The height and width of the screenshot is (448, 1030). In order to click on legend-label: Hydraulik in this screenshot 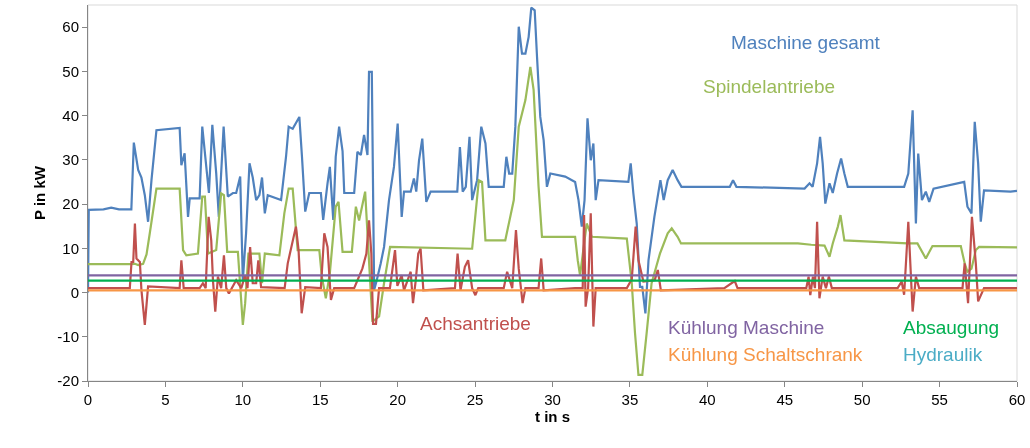, I will do `click(943, 354)`.